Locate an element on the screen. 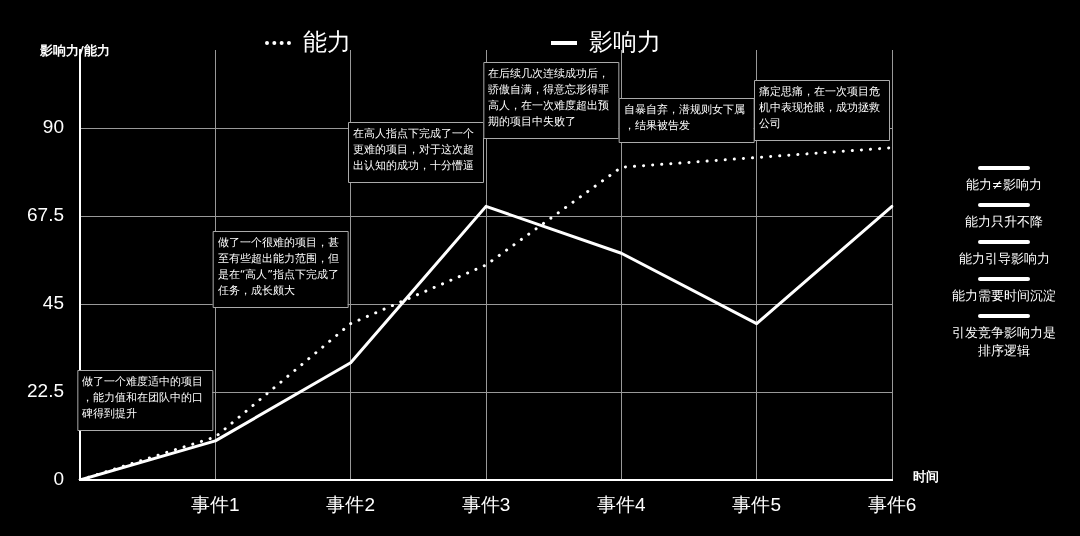  annotation: 做了一个很难的项目，甚至有些超出能力范围，但是在“高人”指点下完成了任务，成长颇大 is located at coordinates (278, 267).